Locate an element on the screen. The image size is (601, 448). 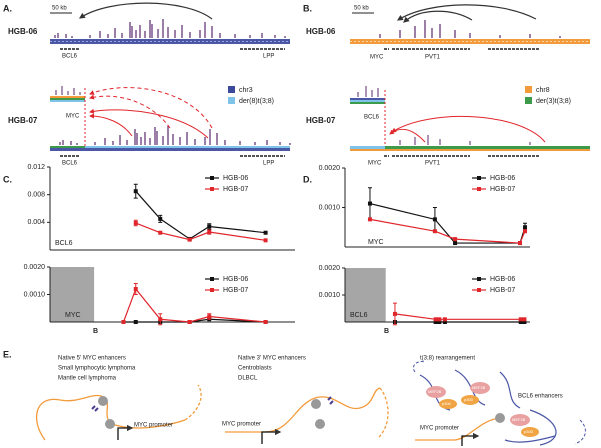
panel-label: B. is located at coordinates (307, 8).